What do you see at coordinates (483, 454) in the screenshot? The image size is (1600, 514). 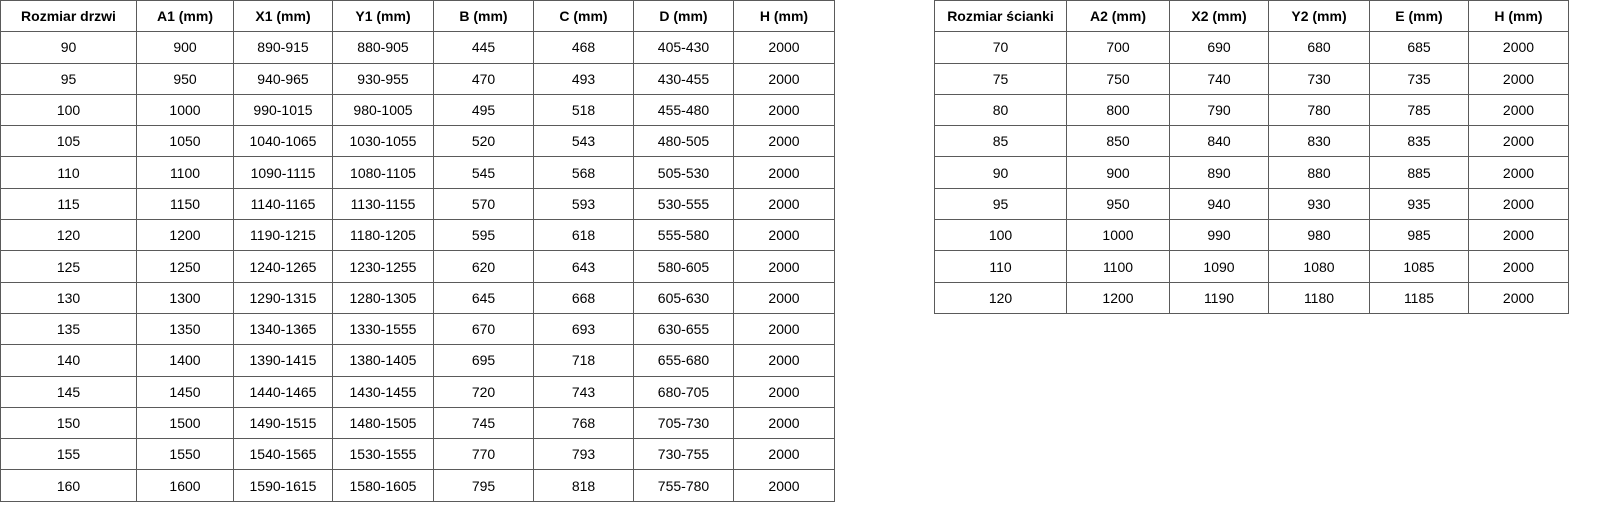 I see `table-cell: 770` at bounding box center [483, 454].